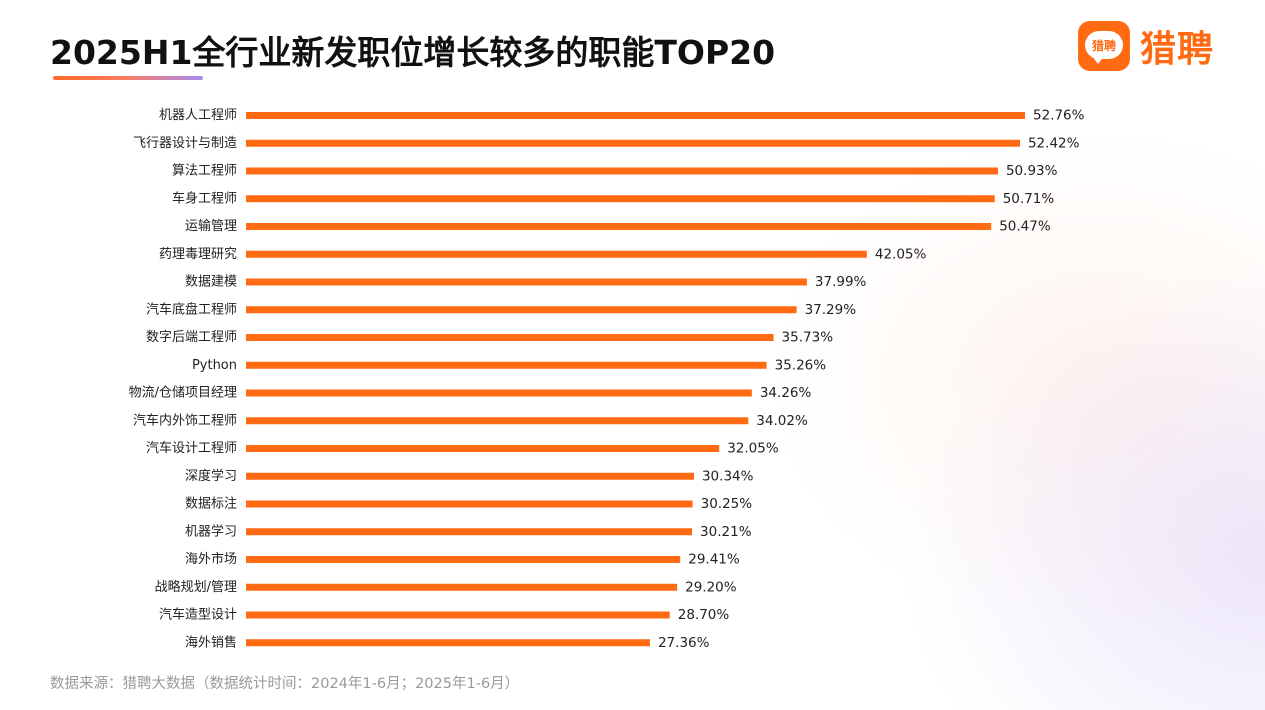  Describe the element at coordinates (204, 171) in the screenshot. I see `category-label: 算法工程师` at that location.